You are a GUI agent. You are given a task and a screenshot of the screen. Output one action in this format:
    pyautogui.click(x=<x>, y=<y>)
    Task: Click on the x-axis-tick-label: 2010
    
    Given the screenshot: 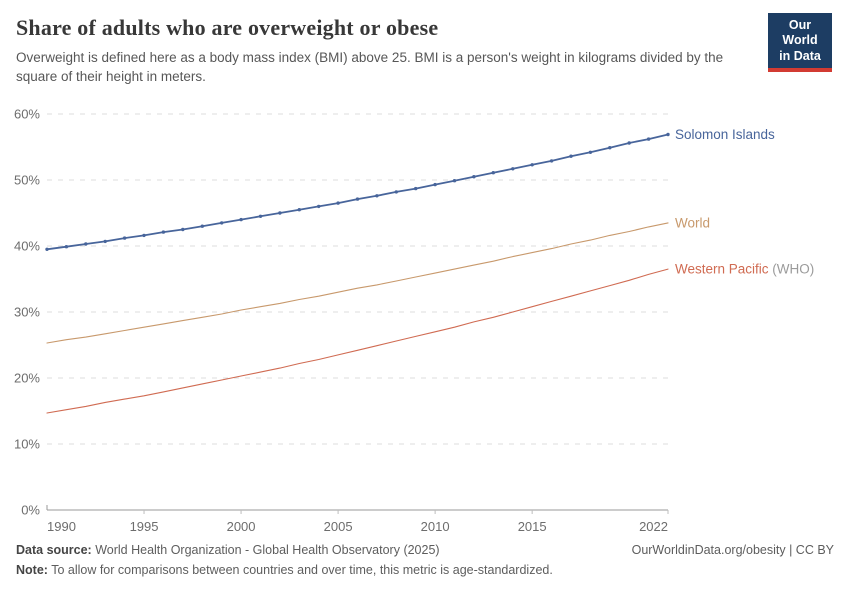 What is the action you would take?
    pyautogui.click(x=435, y=526)
    